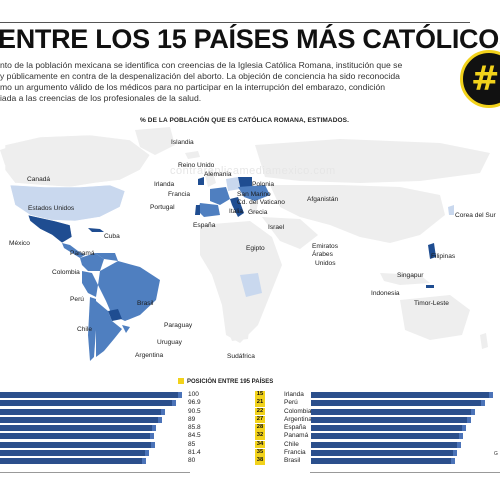 Image resolution: width=500 pixels, height=500 pixels. I want to click on rank-position: 38, so click(260, 461).